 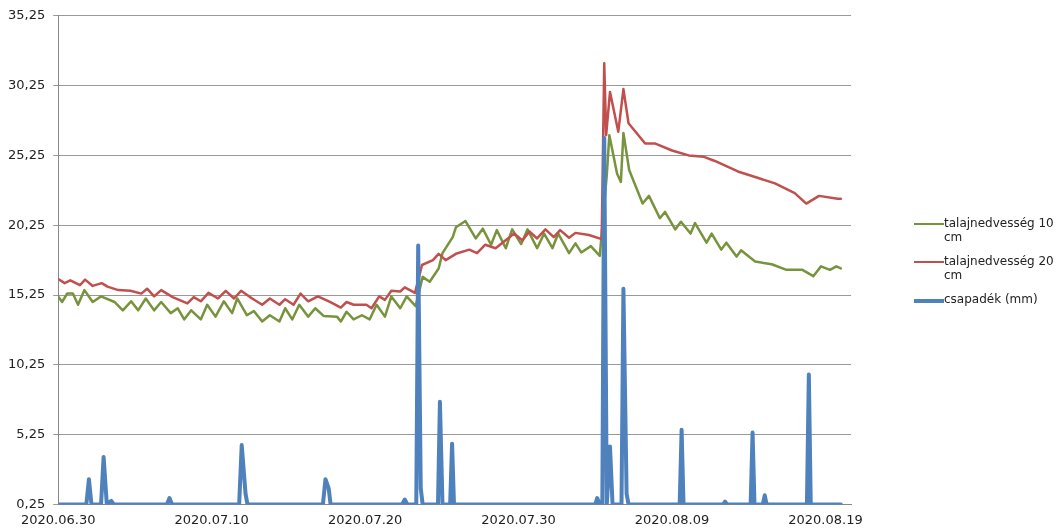 What do you see at coordinates (365, 519) in the screenshot?
I see `x-tick-label: 2020.07.20` at bounding box center [365, 519].